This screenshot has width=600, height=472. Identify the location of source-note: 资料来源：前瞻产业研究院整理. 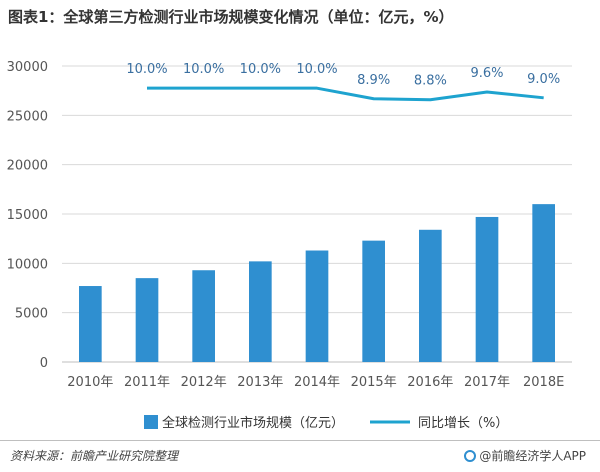
(94, 456).